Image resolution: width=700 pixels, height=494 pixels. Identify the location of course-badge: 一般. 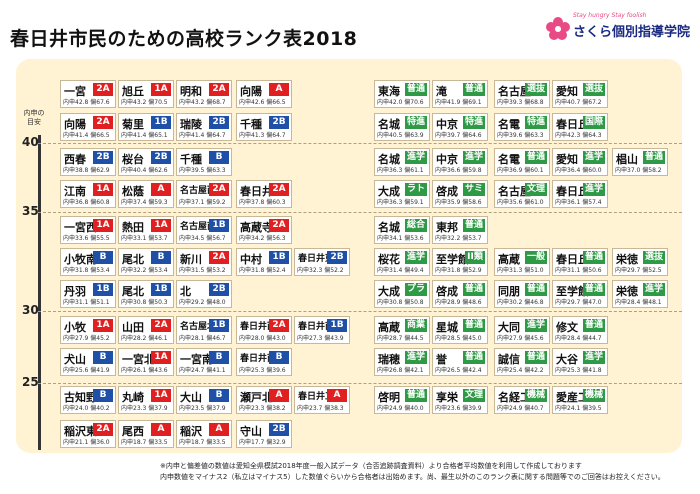
(535, 257).